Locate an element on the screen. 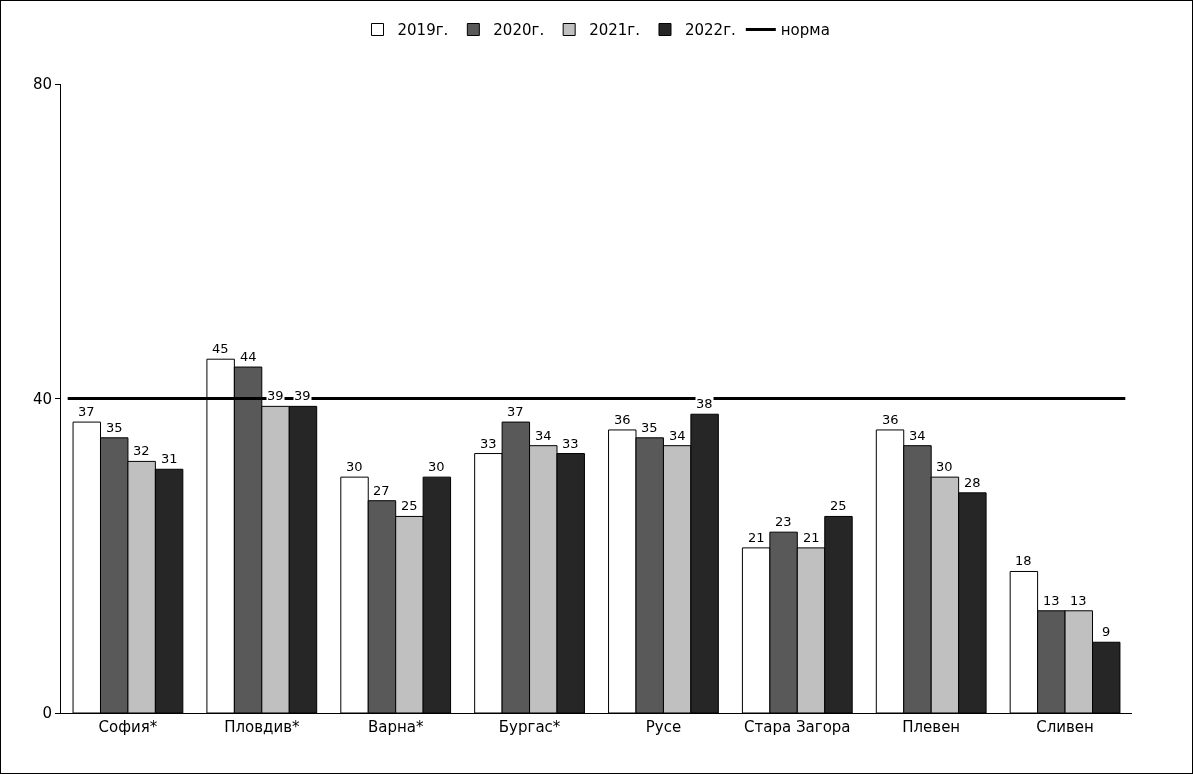  data-label: 45 is located at coordinates (220, 348).